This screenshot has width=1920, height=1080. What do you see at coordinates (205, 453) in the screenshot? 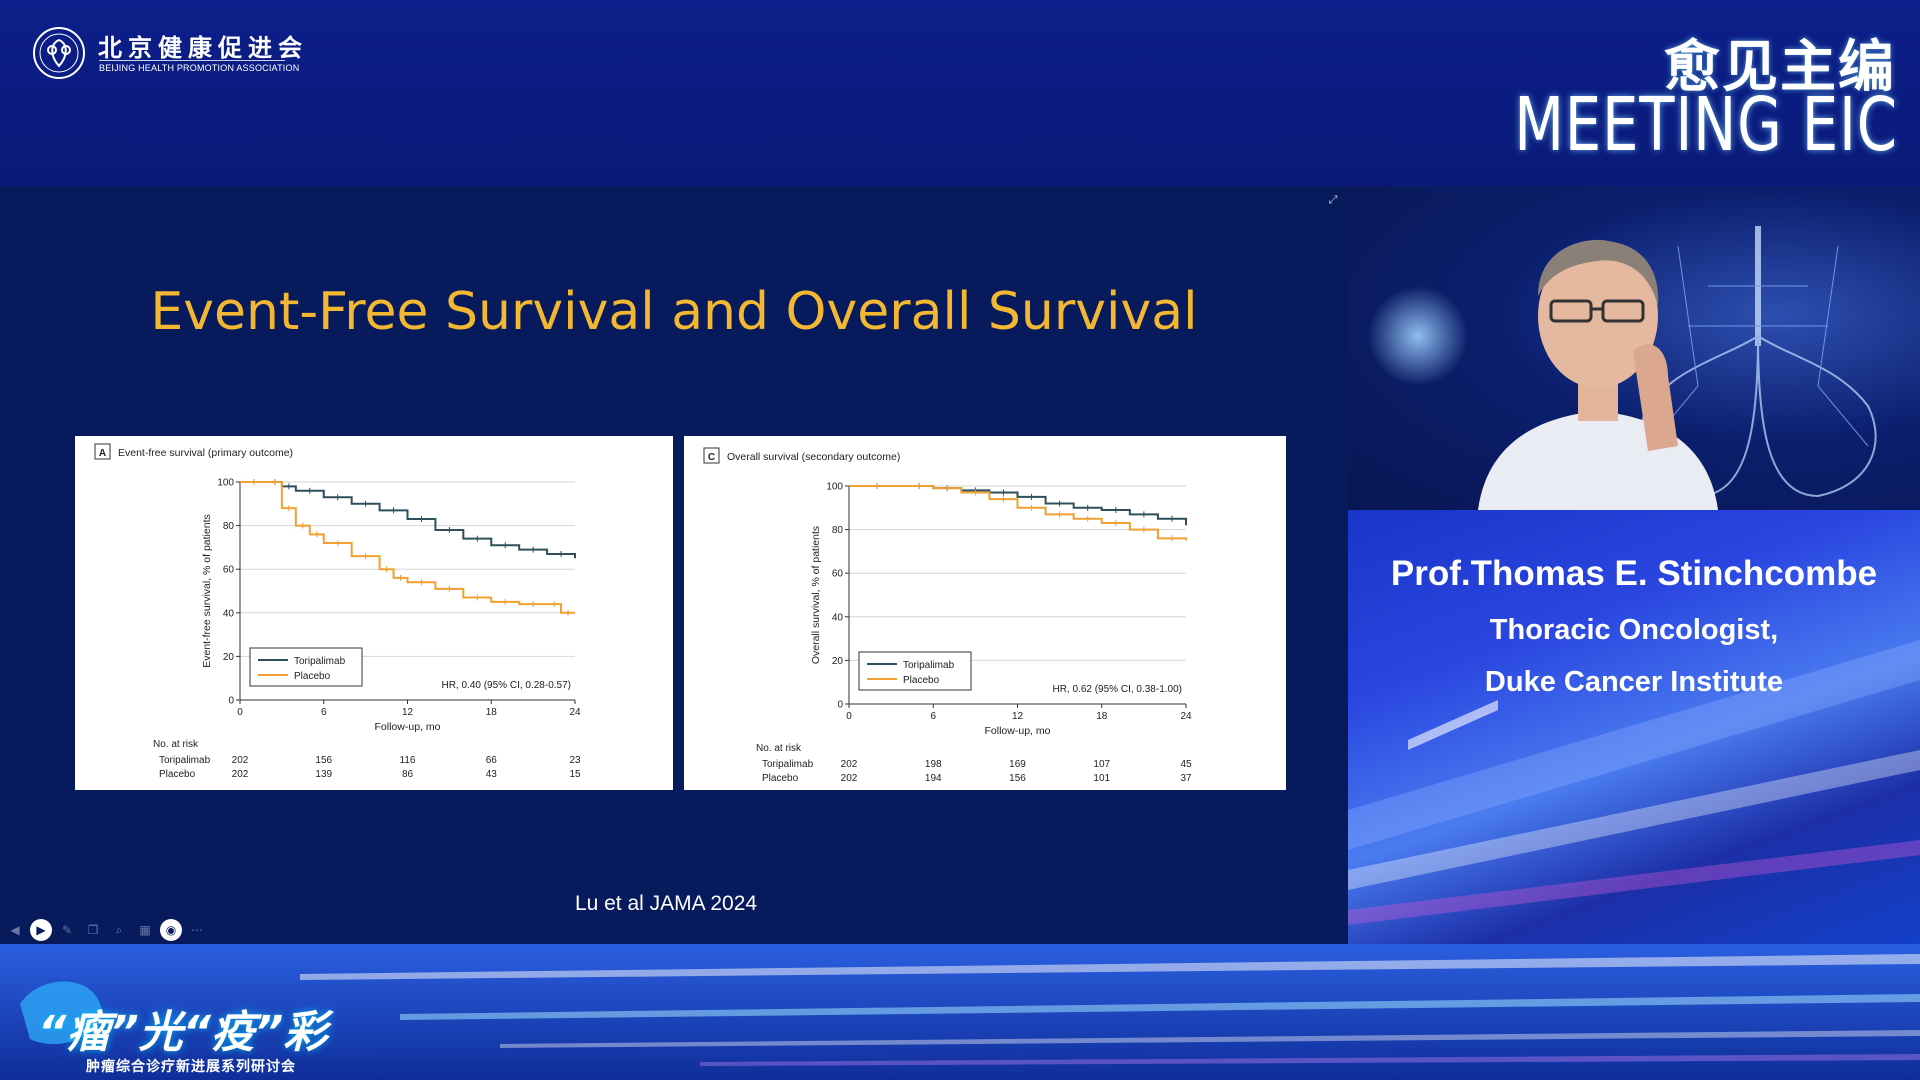
I see `chart-title: Event-free survival (primary outcome)` at bounding box center [205, 453].